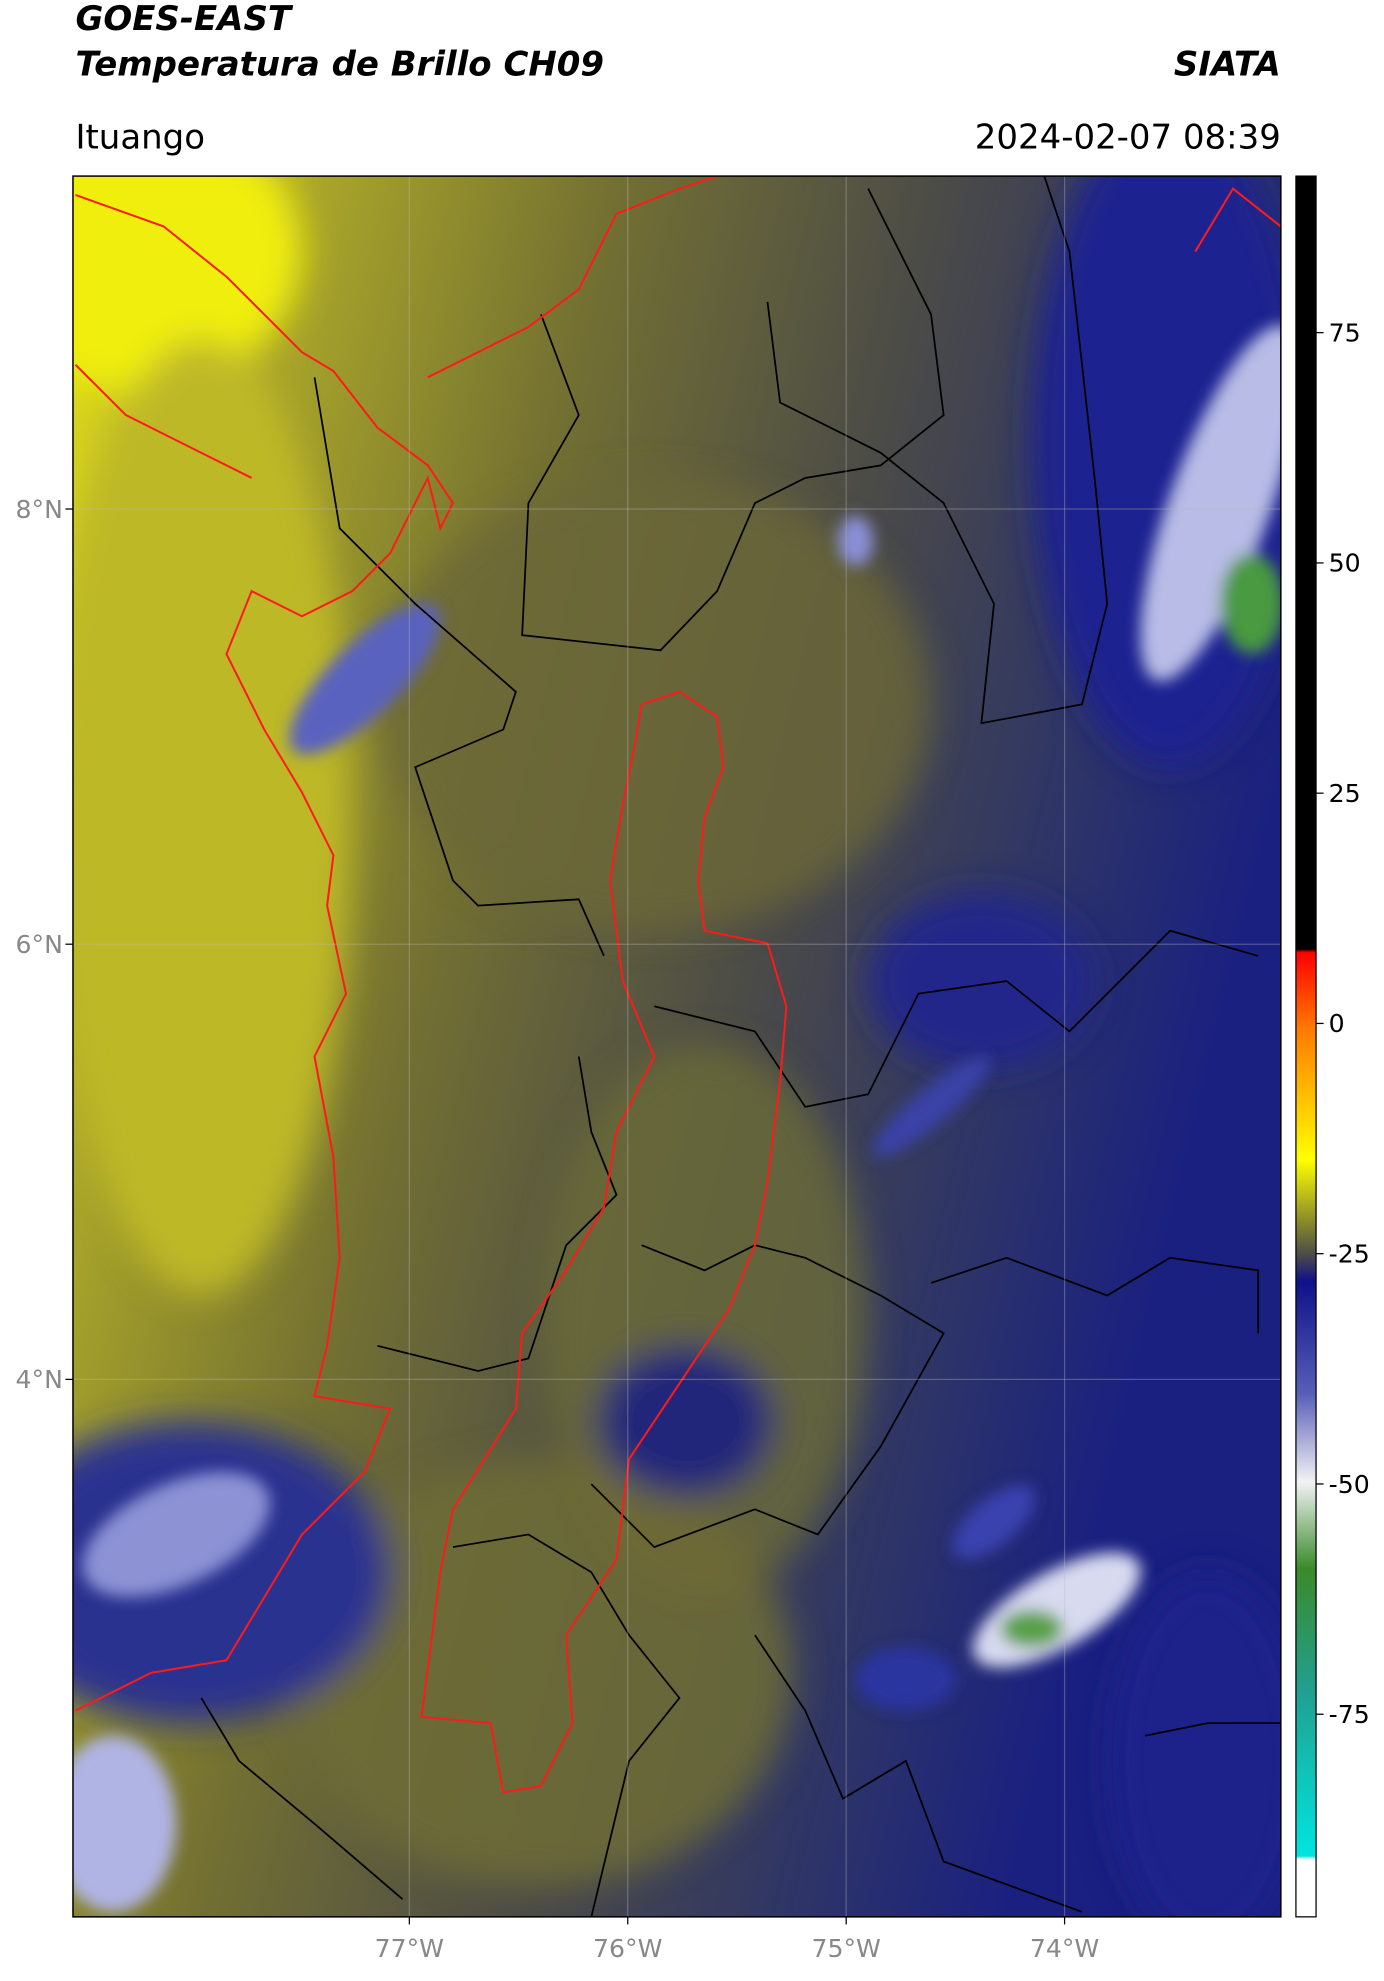 The width and height of the screenshot is (1384, 1981). I want to click on colorbar-tick-label: -50, so click(1349, 1484).